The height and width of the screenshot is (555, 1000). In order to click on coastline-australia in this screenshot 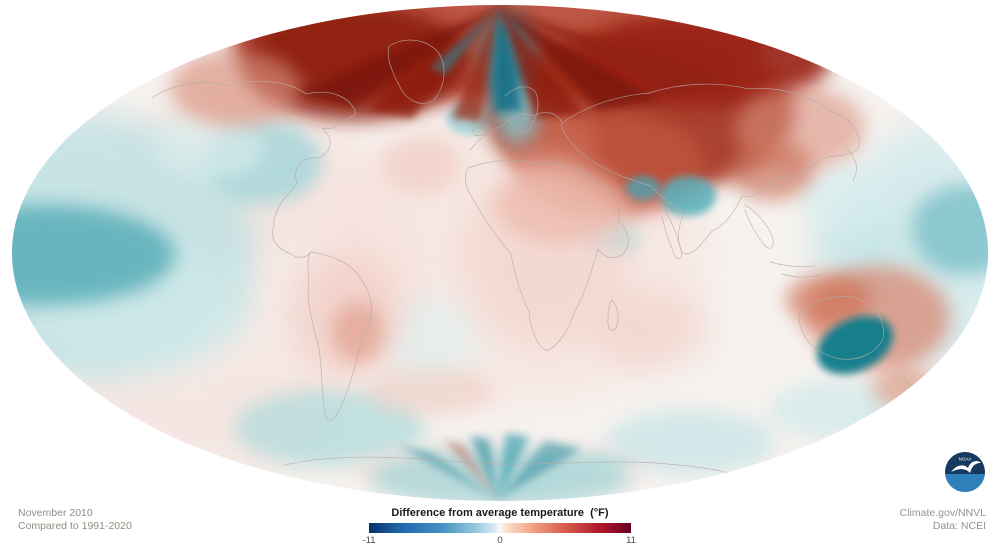, I will do `click(841, 328)`.